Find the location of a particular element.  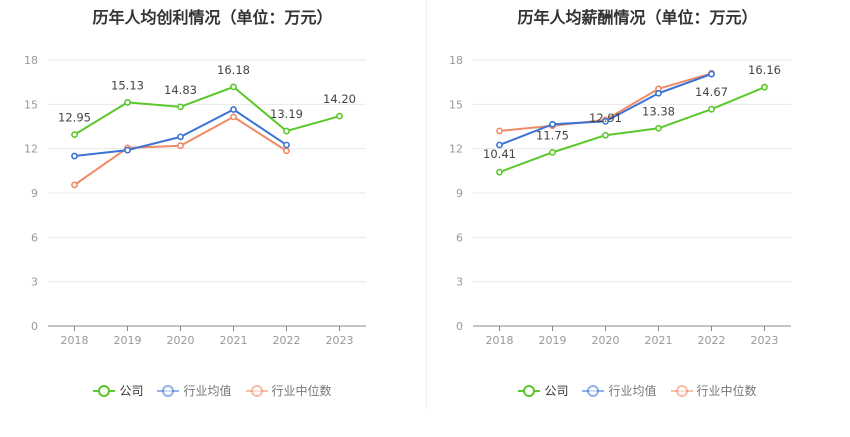

data-label: 11.75 is located at coordinates (552, 135).